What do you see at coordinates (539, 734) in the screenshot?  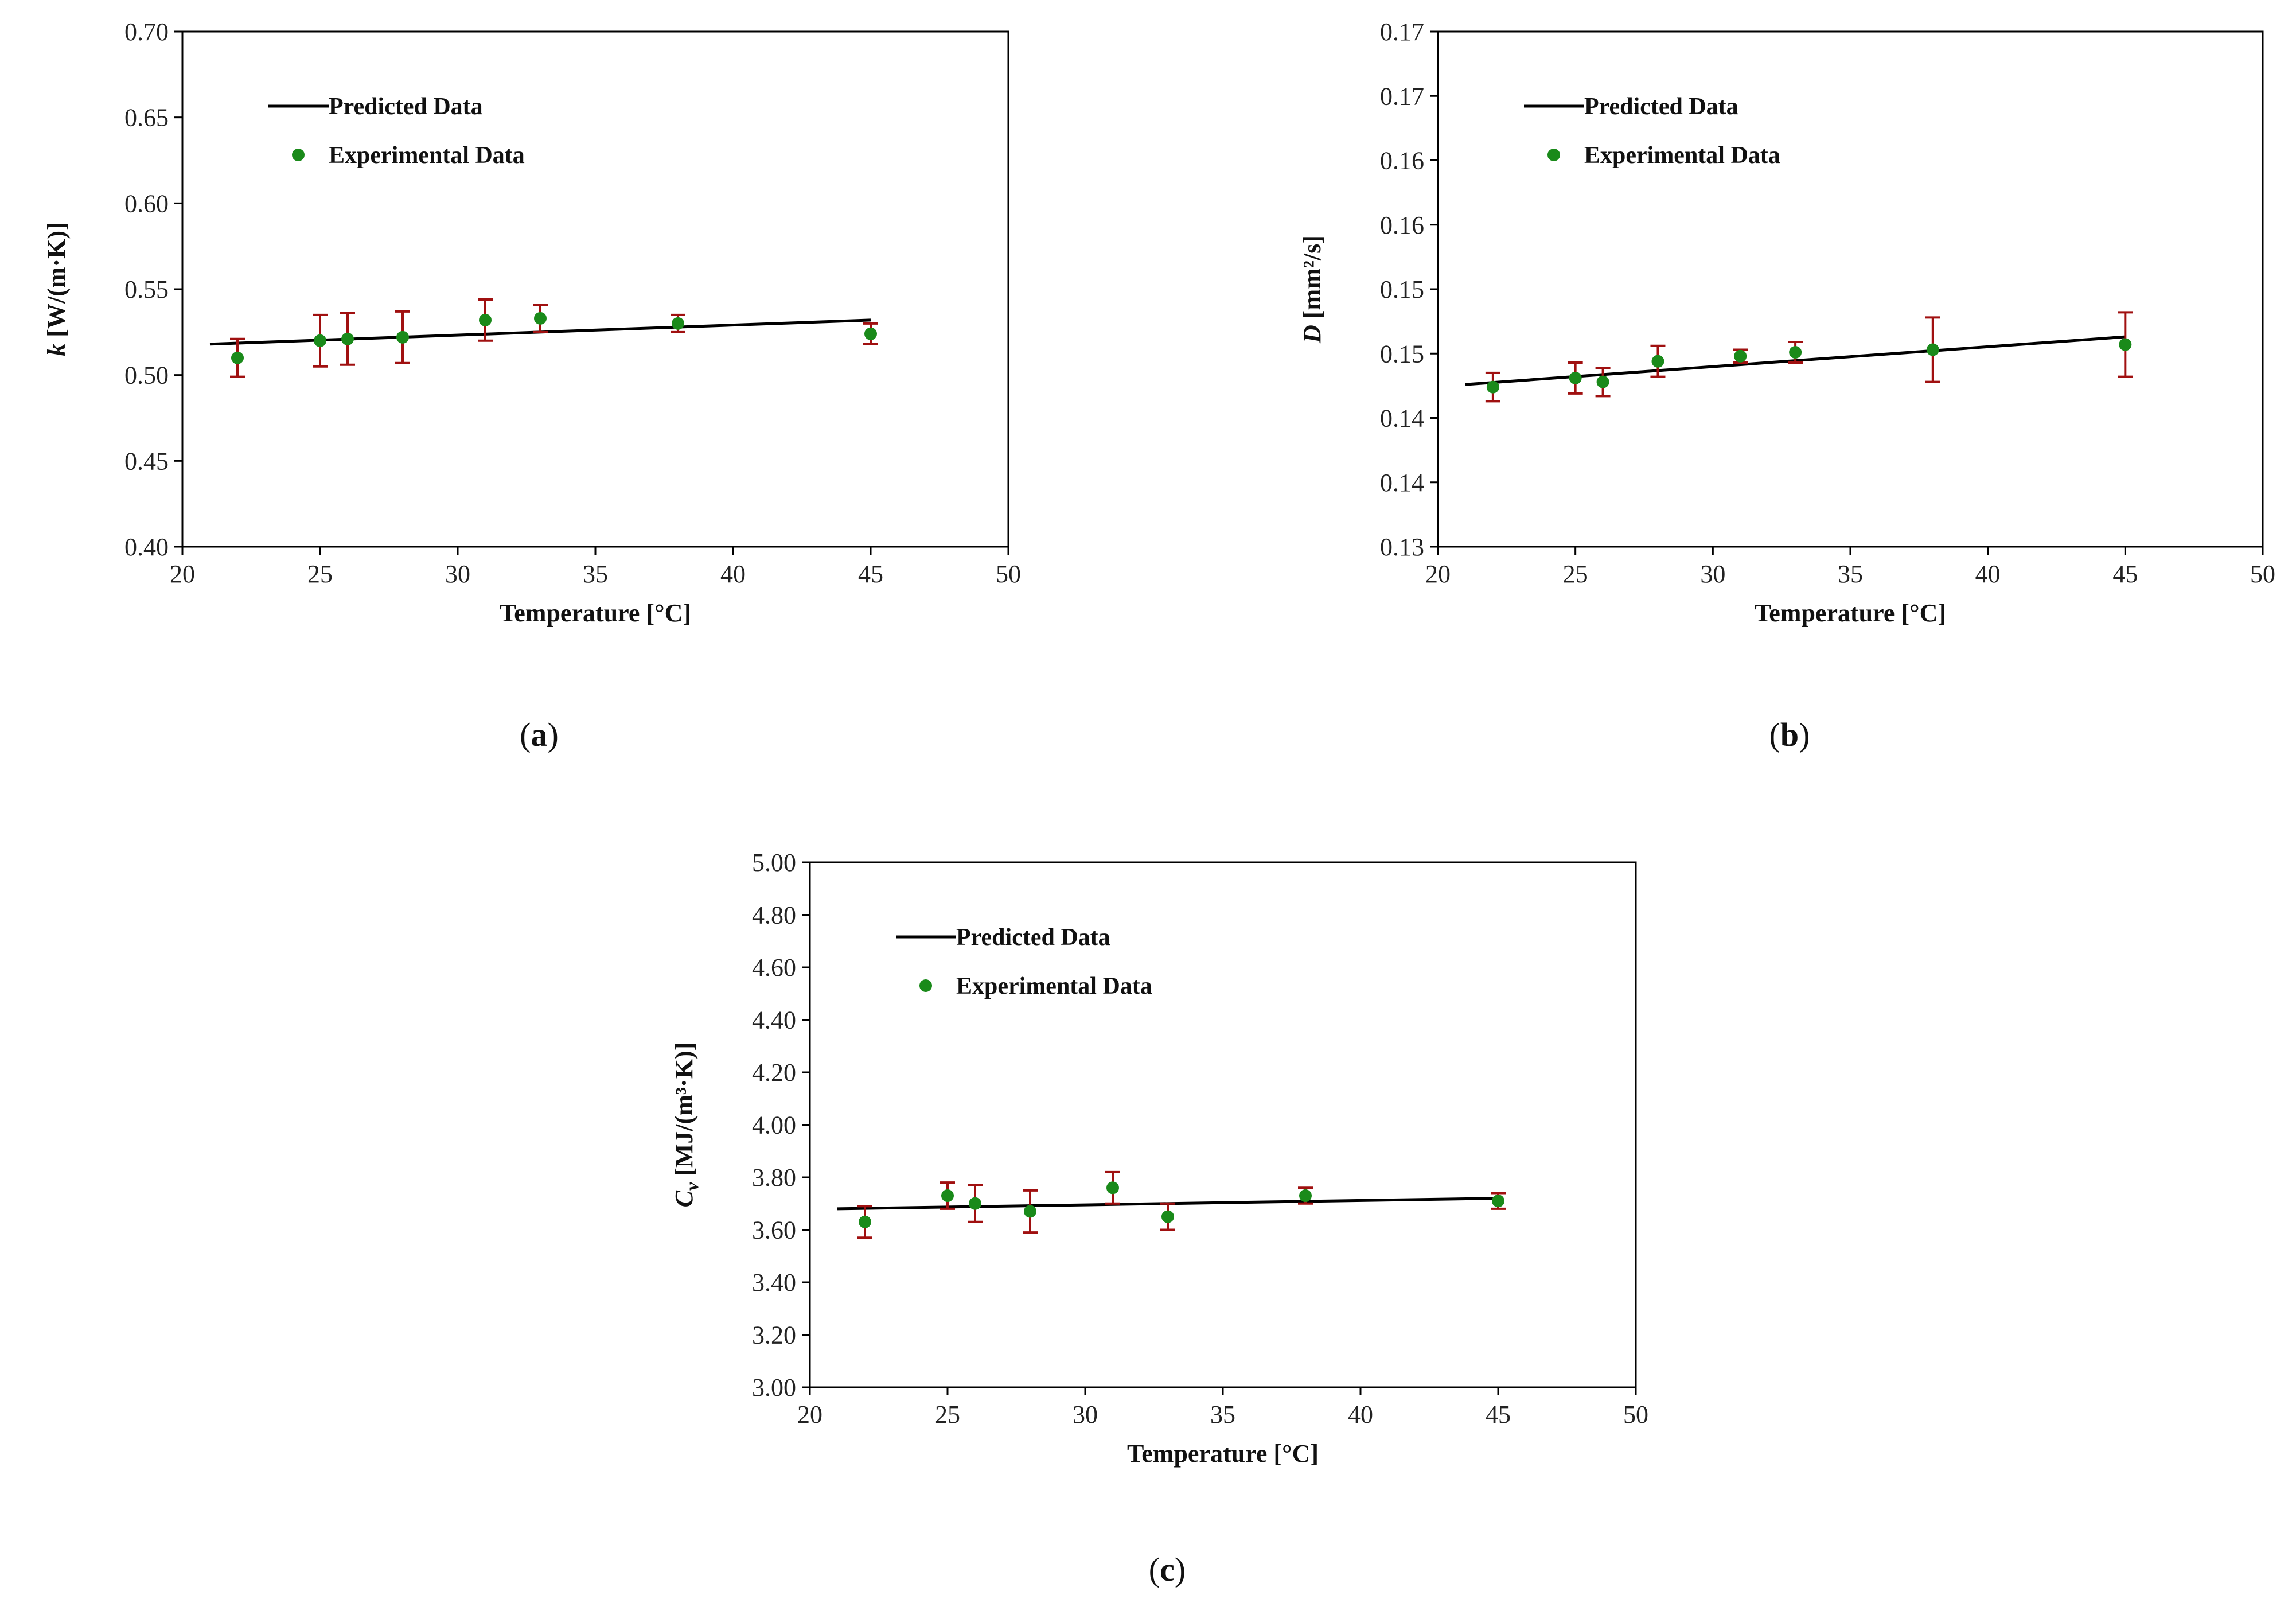 I see `panel-label-a: (a)` at bounding box center [539, 734].